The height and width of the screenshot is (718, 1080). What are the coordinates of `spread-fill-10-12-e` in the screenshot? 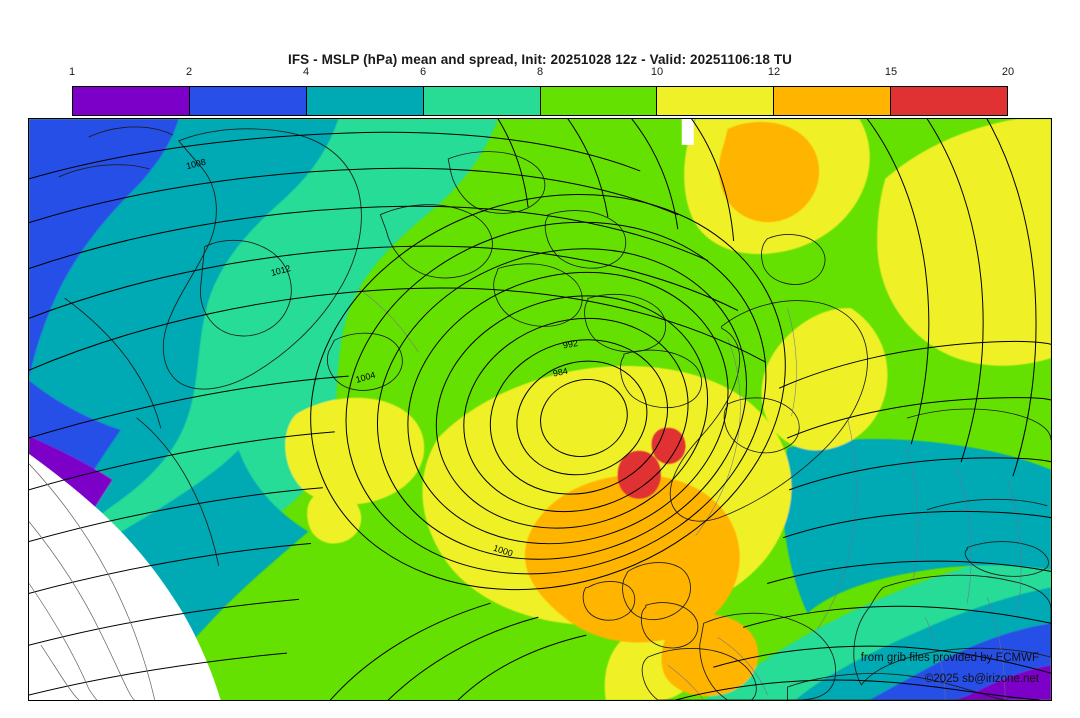 It's located at (824, 379).